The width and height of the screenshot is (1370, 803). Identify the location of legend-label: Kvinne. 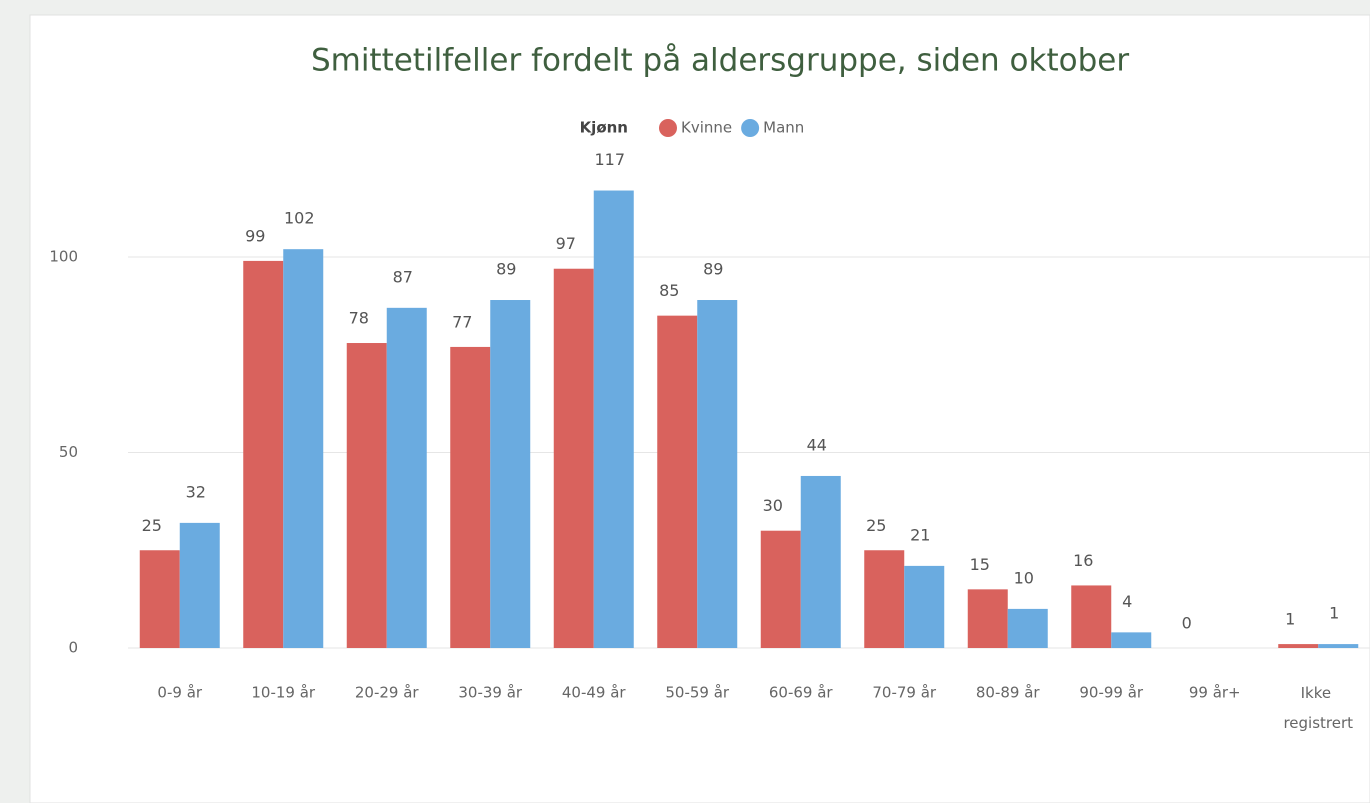
(706, 128).